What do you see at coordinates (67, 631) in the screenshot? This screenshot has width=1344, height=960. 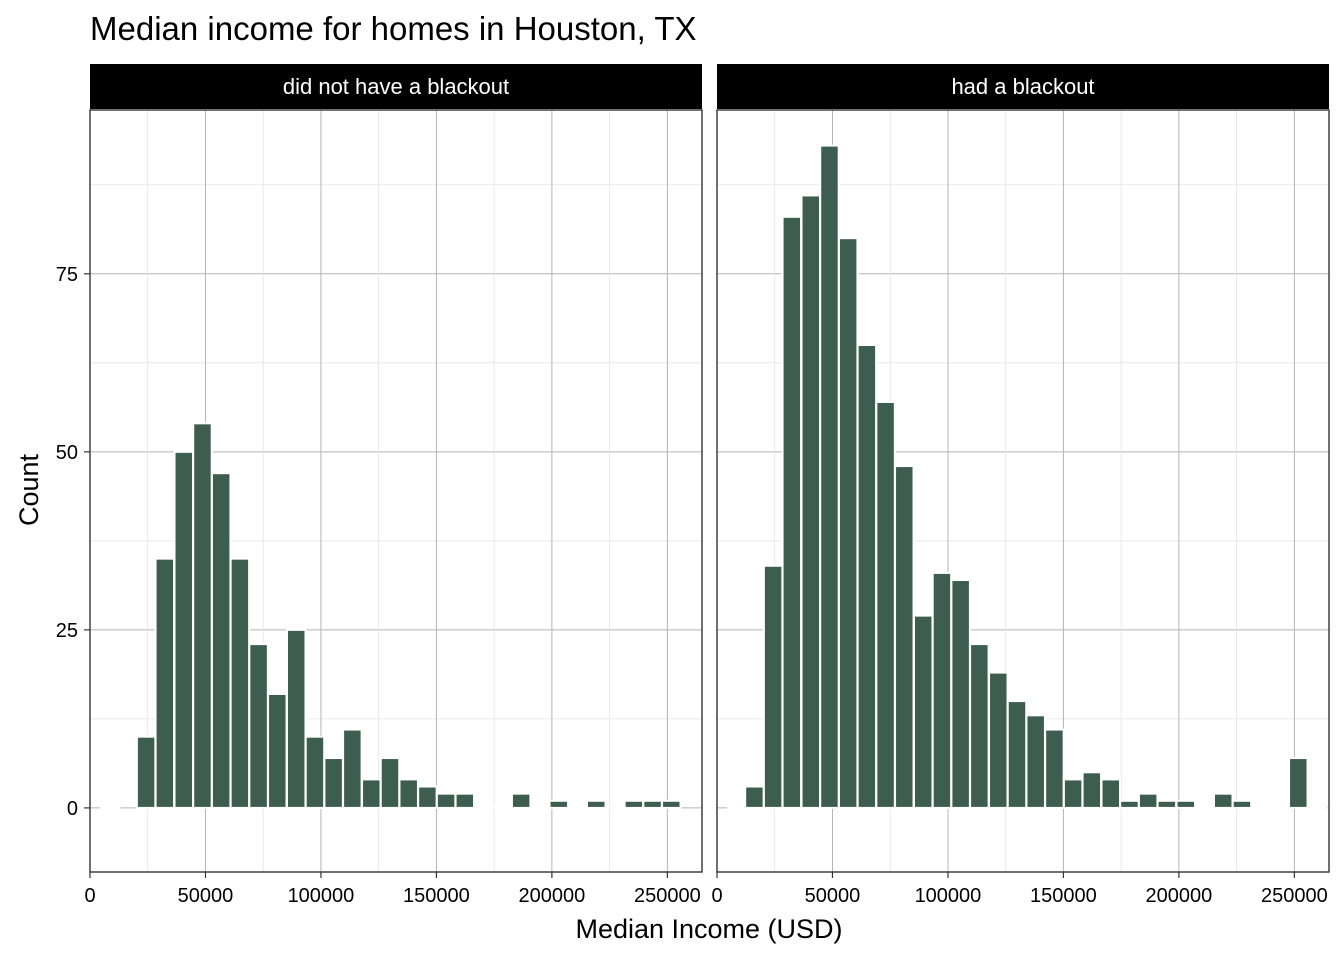 I see `y-tick-label: 25` at bounding box center [67, 631].